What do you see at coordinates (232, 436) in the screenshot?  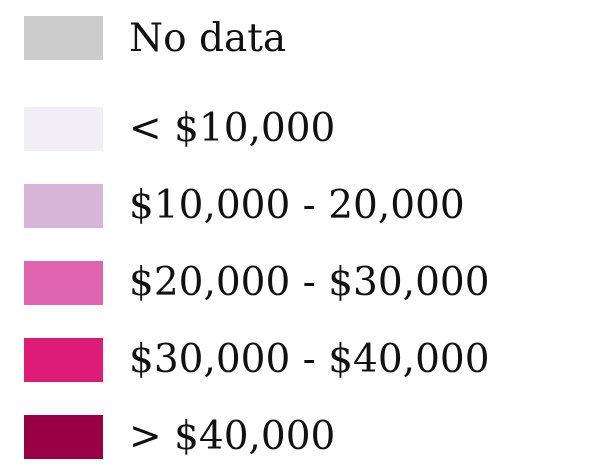 I see `legend-label-over-40000: > $40,000` at bounding box center [232, 436].